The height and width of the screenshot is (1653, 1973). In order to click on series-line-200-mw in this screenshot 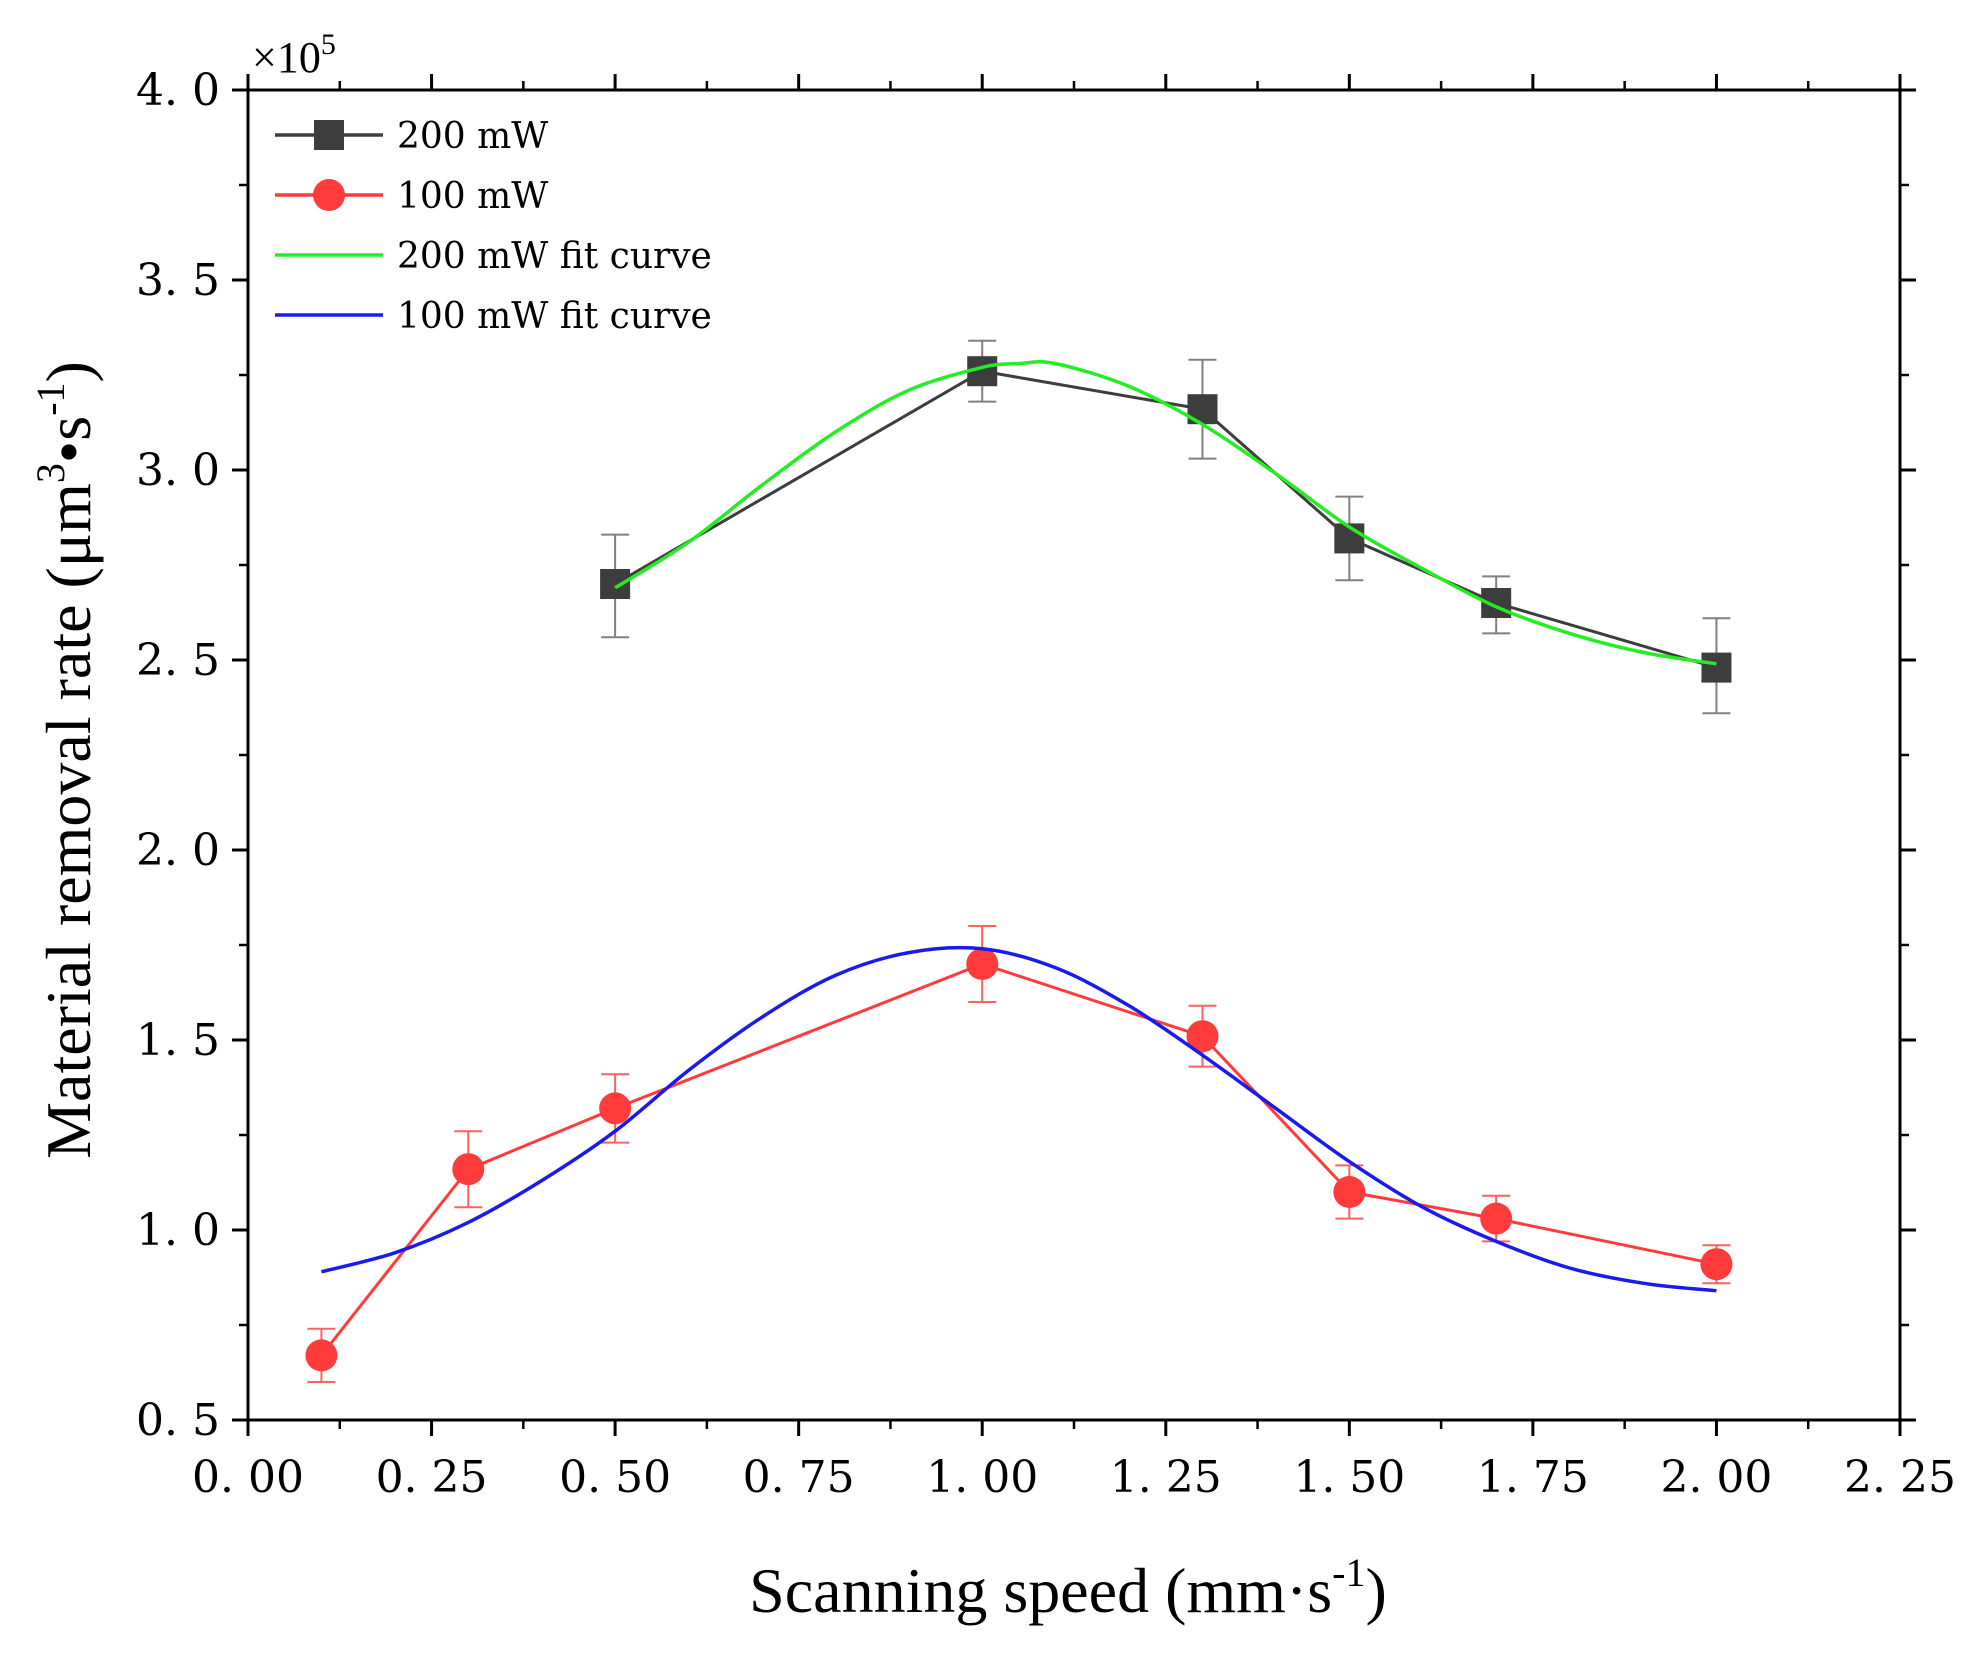, I will do `click(1165, 519)`.